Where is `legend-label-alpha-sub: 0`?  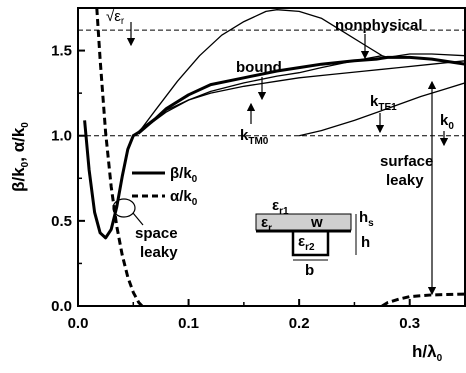
legend-label-alpha-sub: 0 is located at coordinates (195, 202).